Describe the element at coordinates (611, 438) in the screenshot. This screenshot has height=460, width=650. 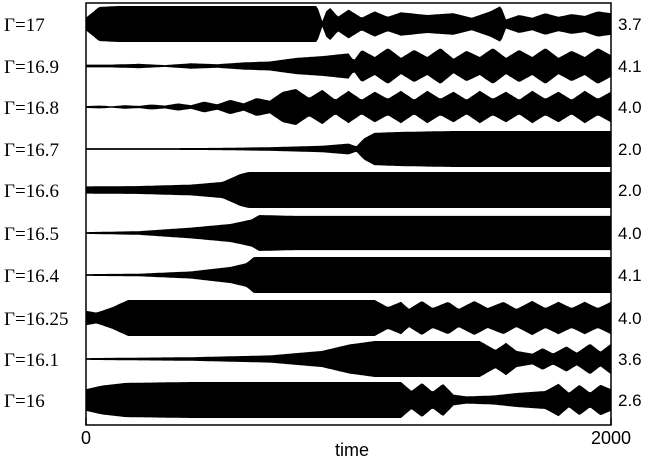
I see `x-tick-label-2000: 2000` at that location.